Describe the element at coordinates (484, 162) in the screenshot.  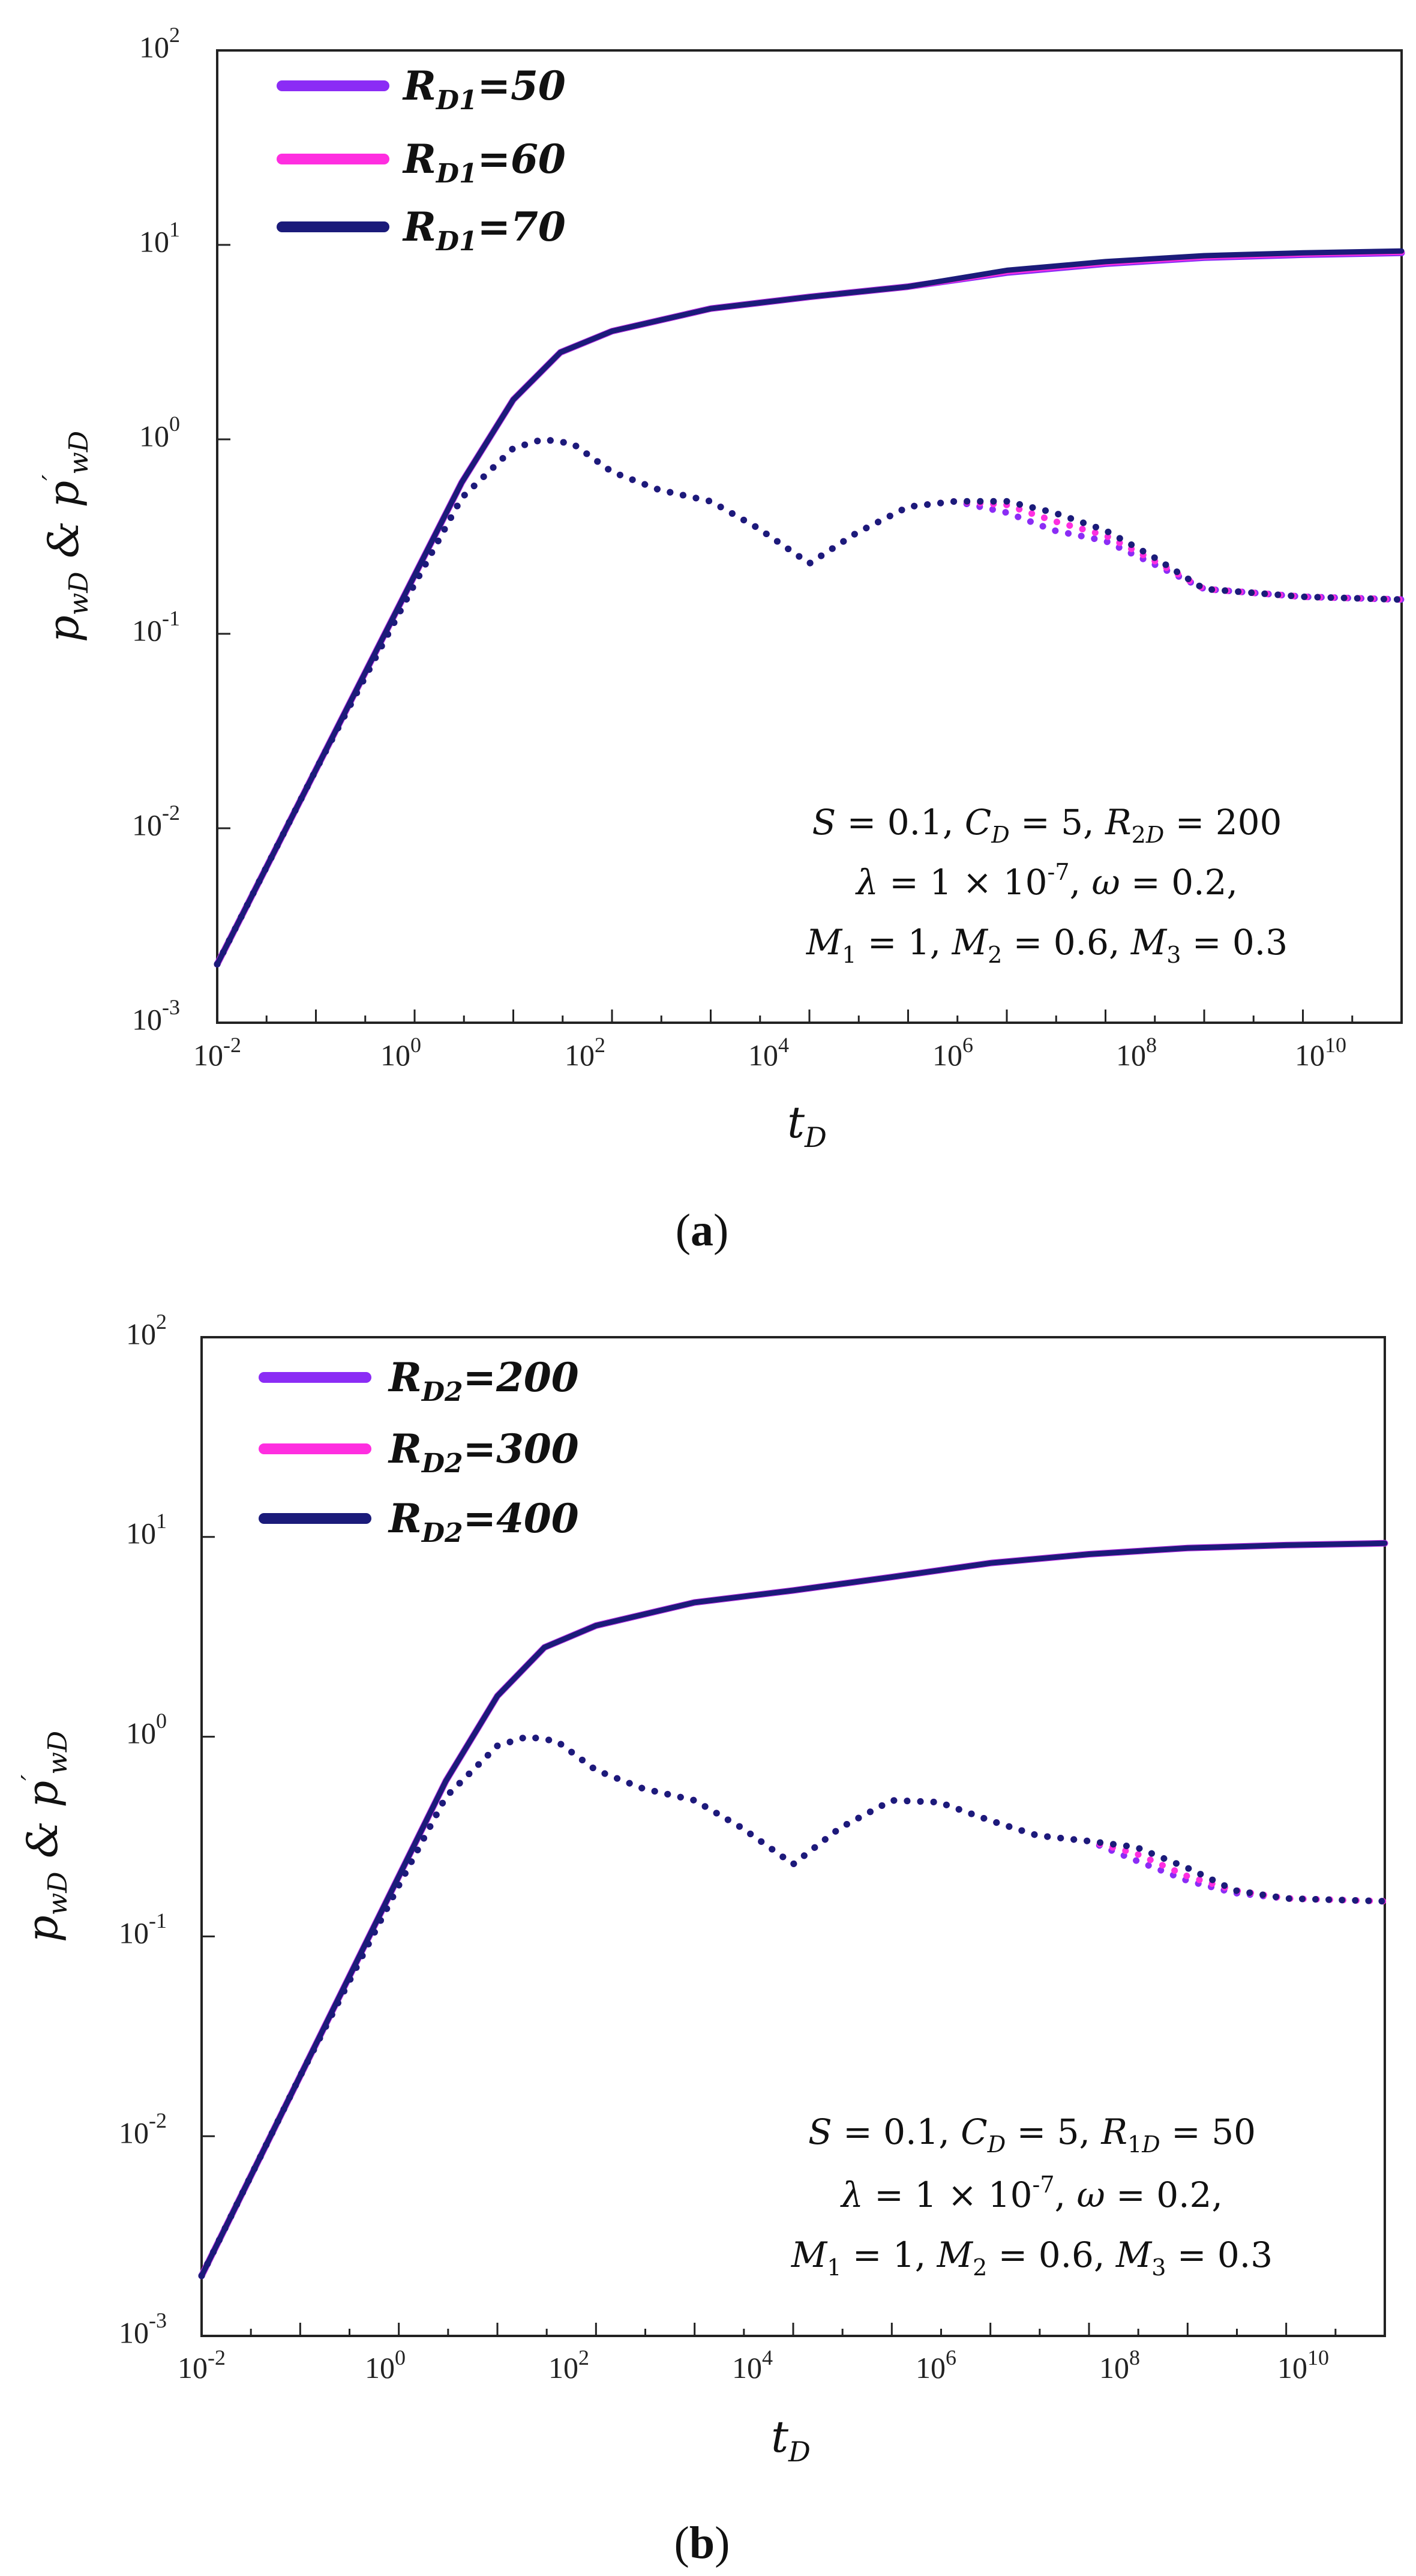
I see `legend-label: RD1=60` at that location.